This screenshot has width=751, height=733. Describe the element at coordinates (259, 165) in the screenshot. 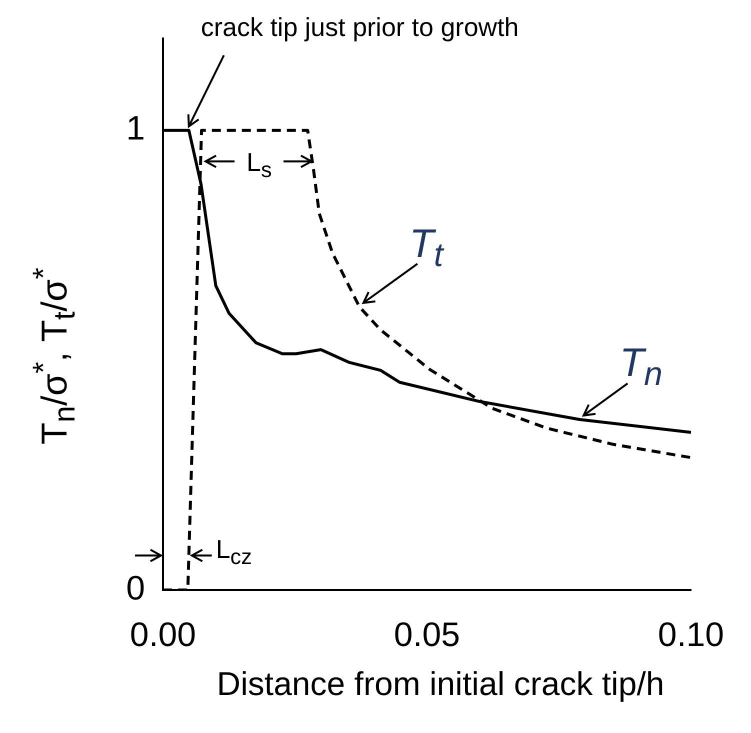

I see `annotation: L$_{s}$` at that location.